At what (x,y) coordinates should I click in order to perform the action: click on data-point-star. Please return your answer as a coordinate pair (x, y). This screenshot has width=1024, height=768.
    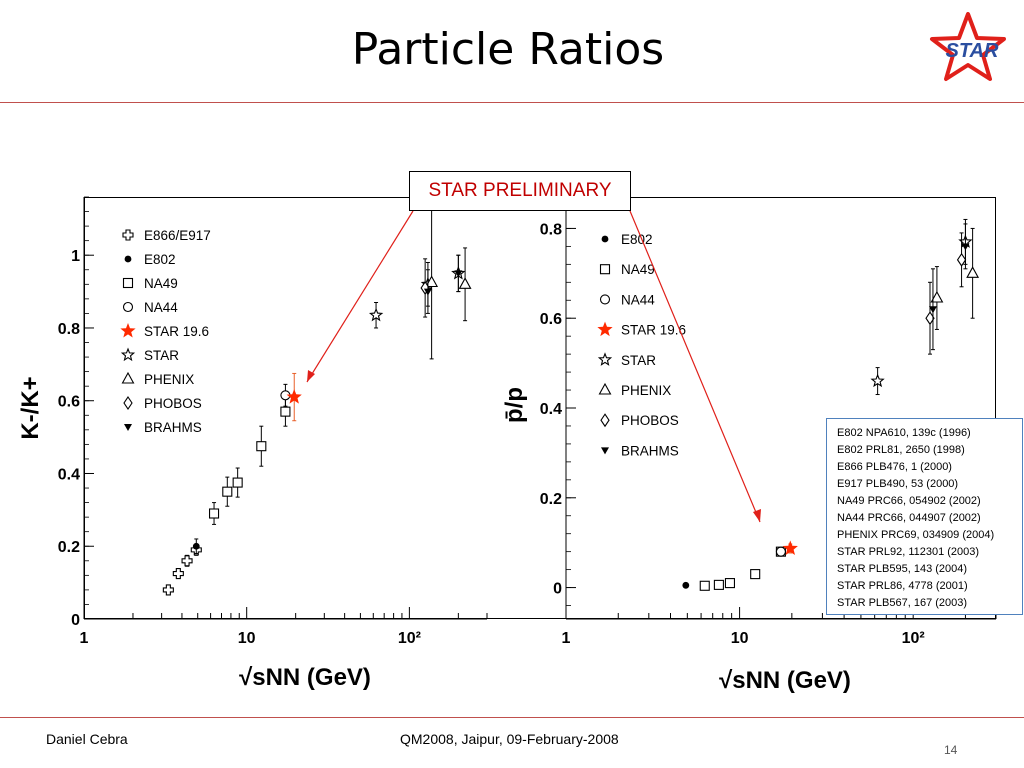
    Looking at the image, I should click on (376, 314).